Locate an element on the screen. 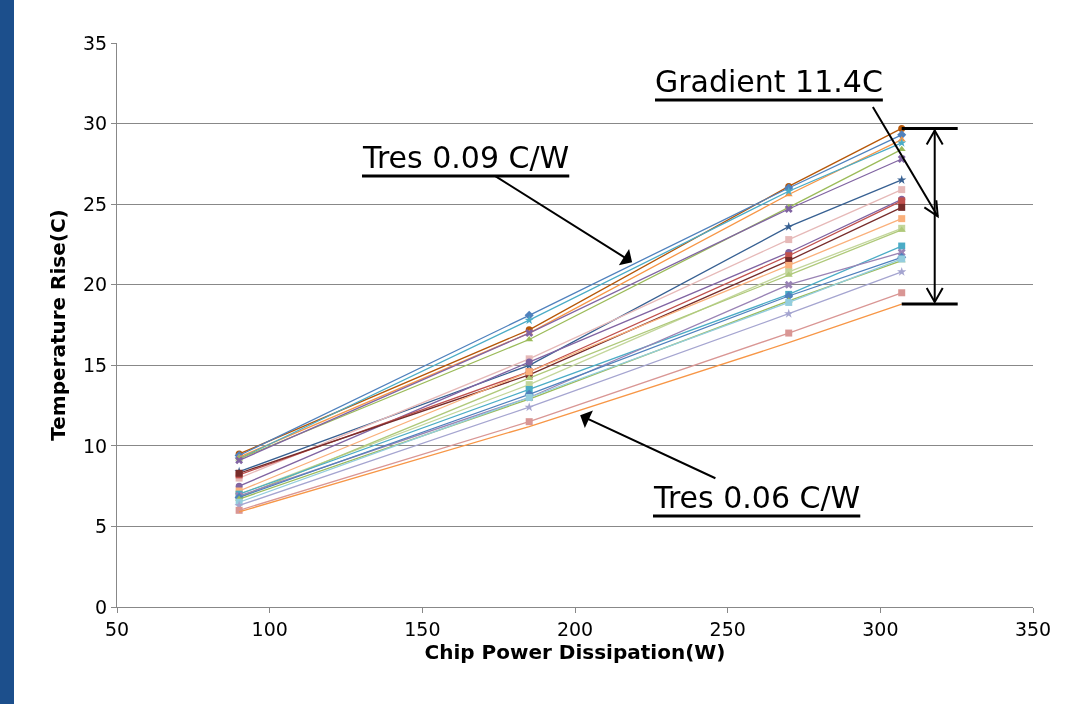 The image size is (1092, 704). x-tick-label: 350 is located at coordinates (1033, 628).